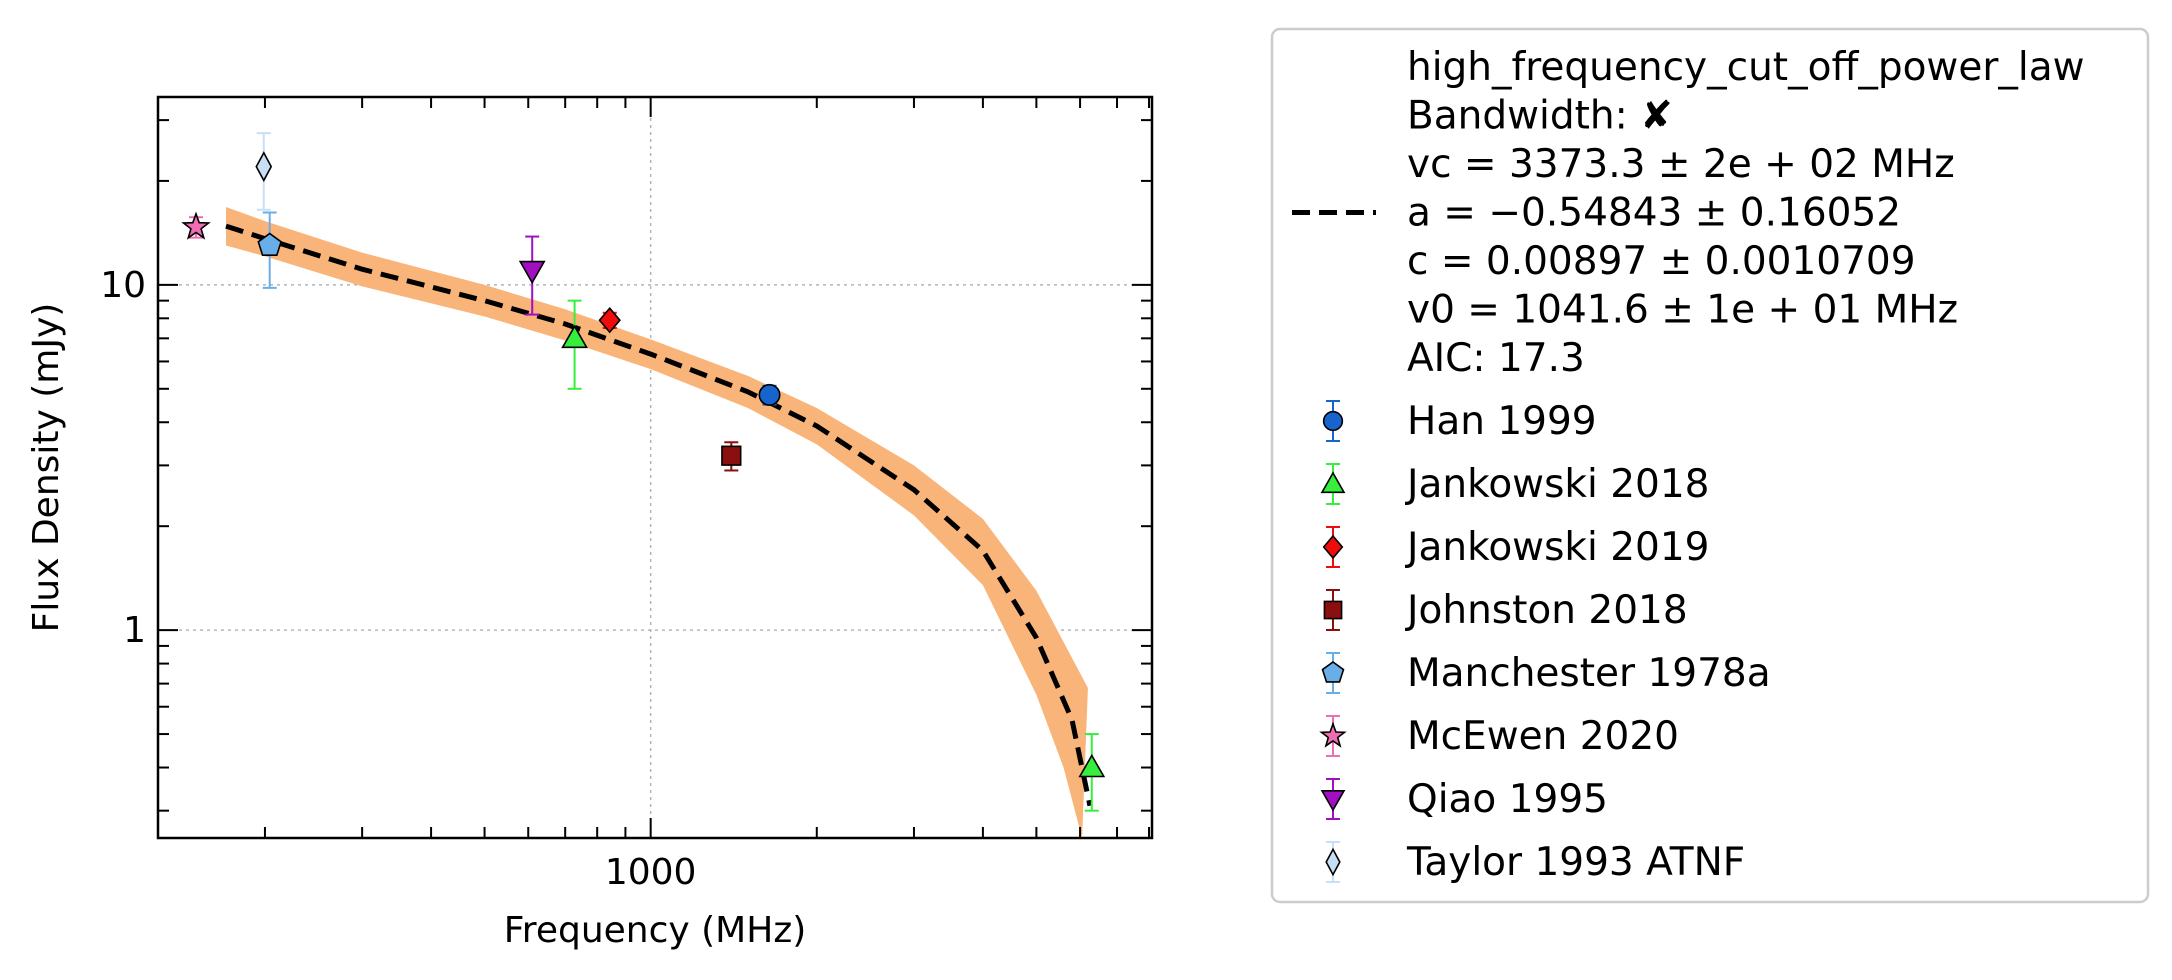 The width and height of the screenshot is (2172, 980). I want to click on legend-entry-jankowski-2019: Jankowski 2019, so click(1515, 547).